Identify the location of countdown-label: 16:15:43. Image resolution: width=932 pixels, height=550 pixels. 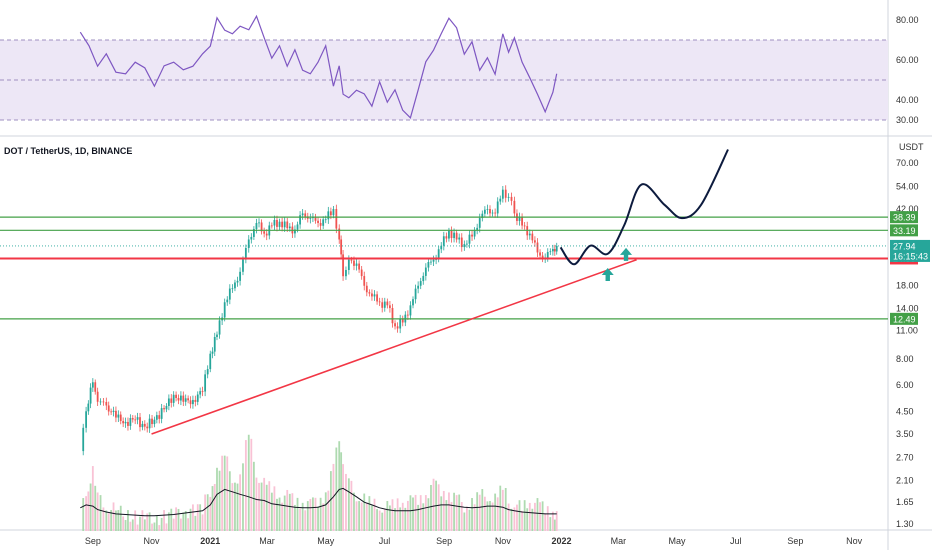
(910, 256).